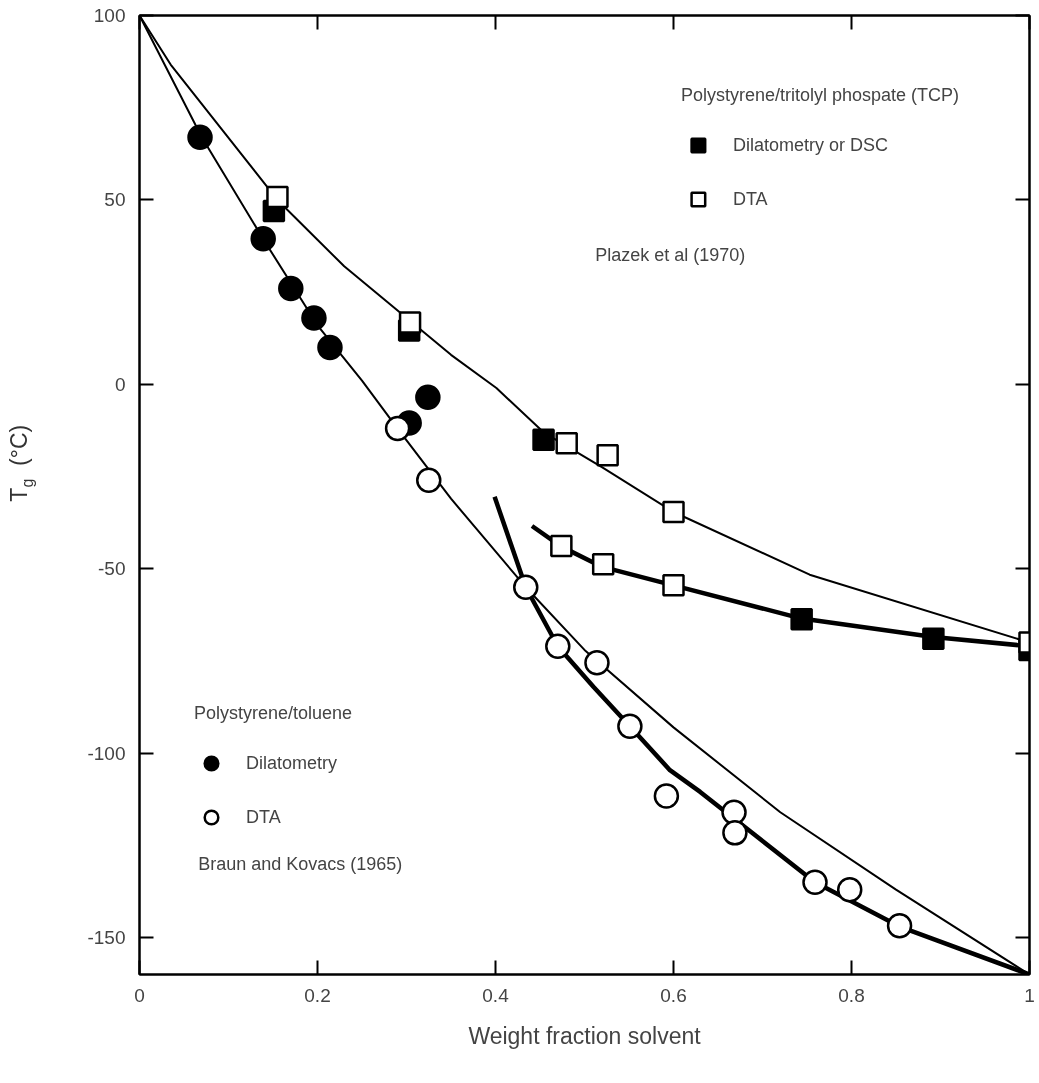 The image size is (1039, 1083). I want to click on annotation: Polystyrene/toluene, so click(273, 713).